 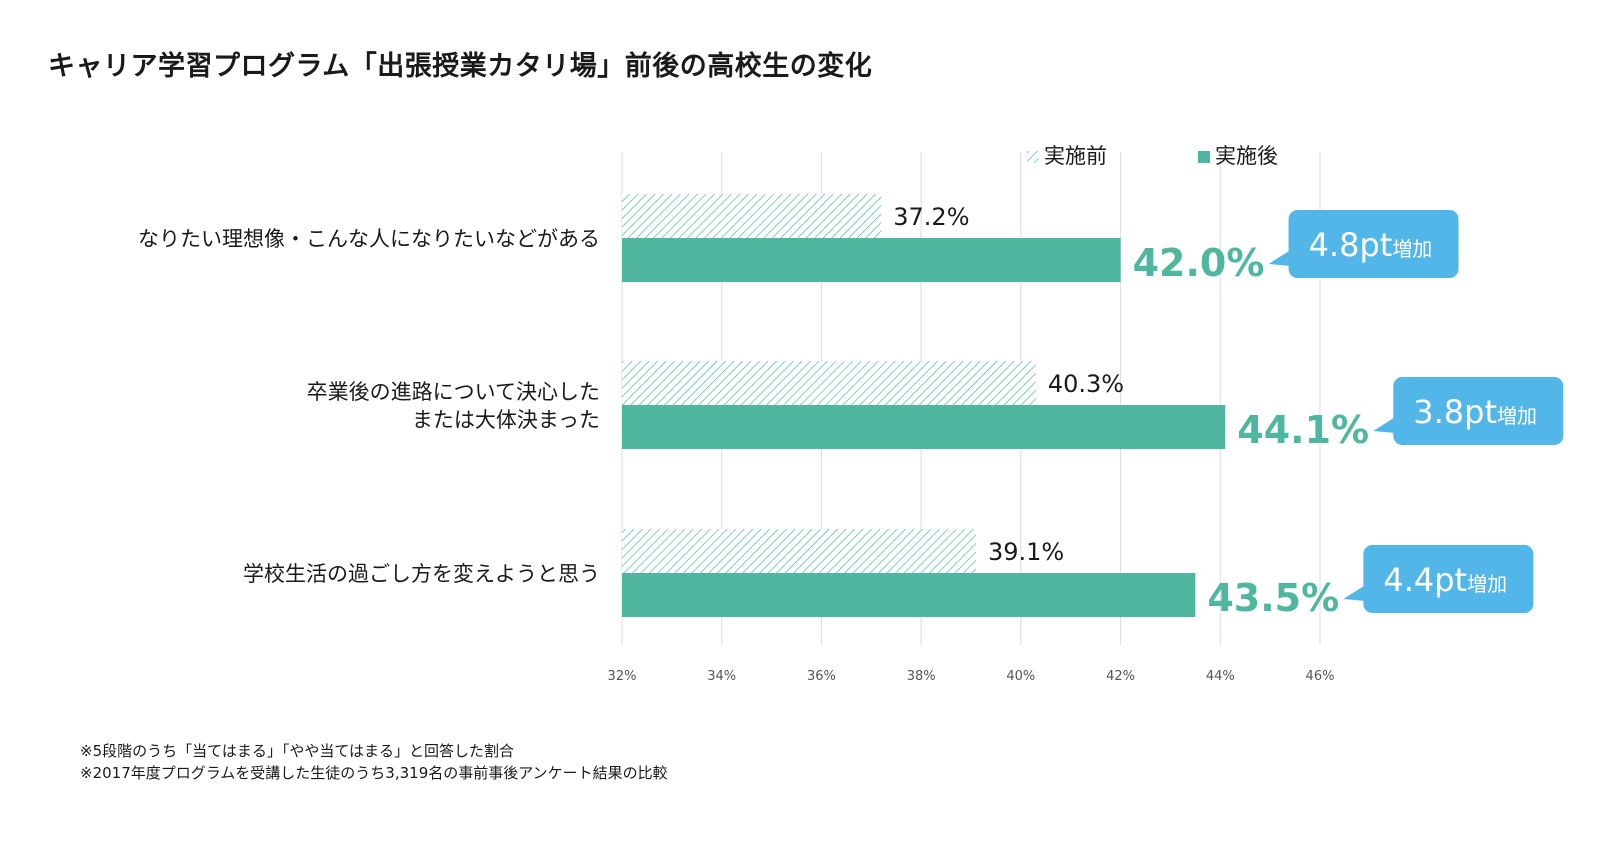 I want to click on chart-title: キャリア学習プログラム「出張授業カタリ場」前後の高校生の変化, so click(x=460, y=66).